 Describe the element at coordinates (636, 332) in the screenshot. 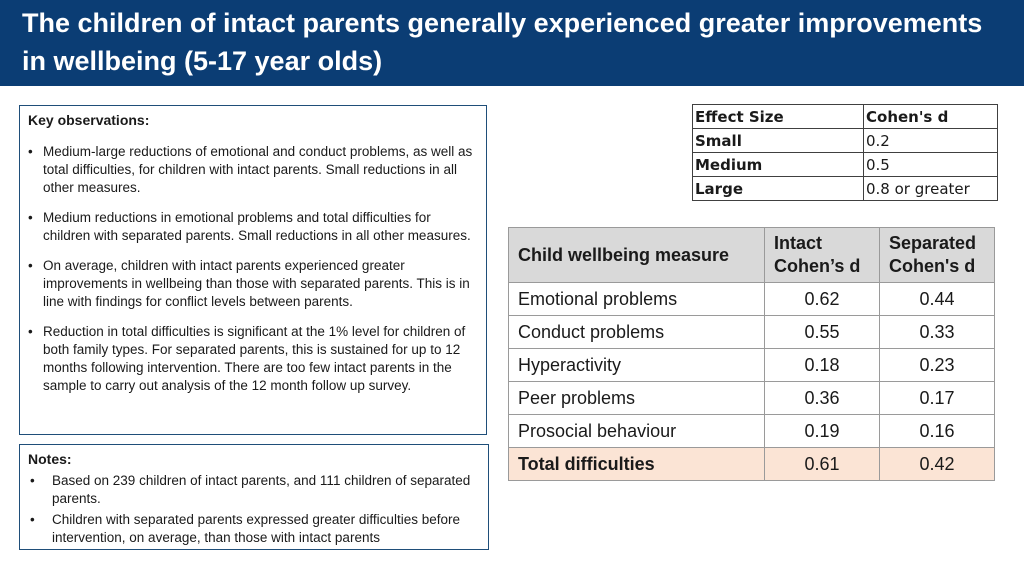

I see `measure-name: Conduct problems` at that location.